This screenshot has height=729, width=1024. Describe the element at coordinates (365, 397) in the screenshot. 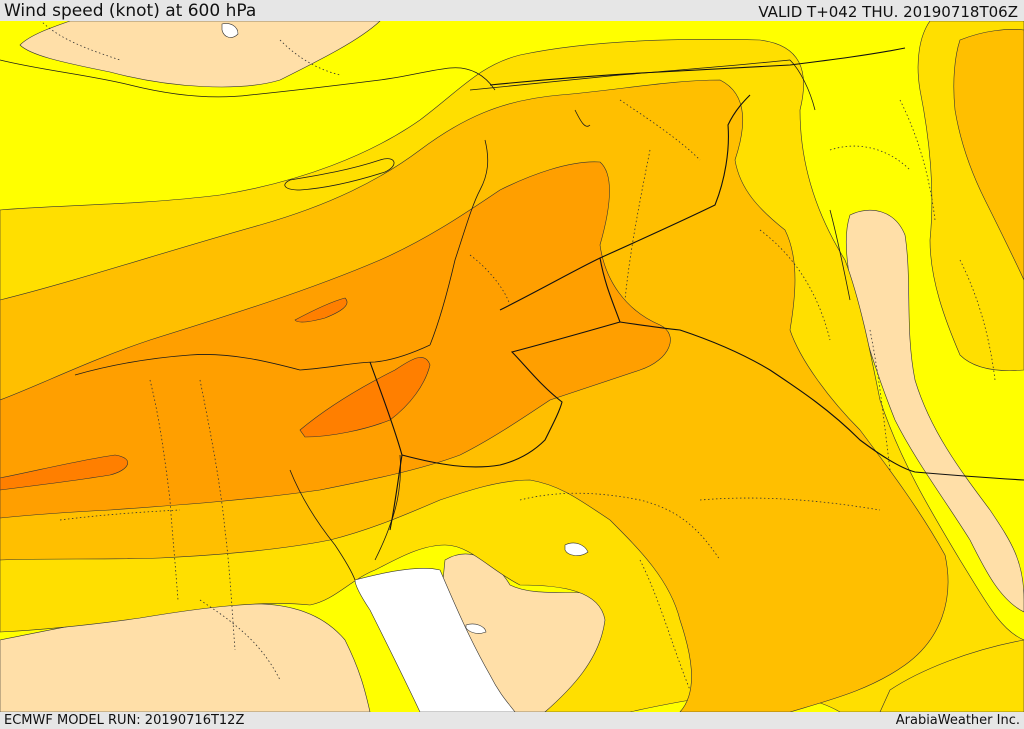

I see `band-high-center` at that location.